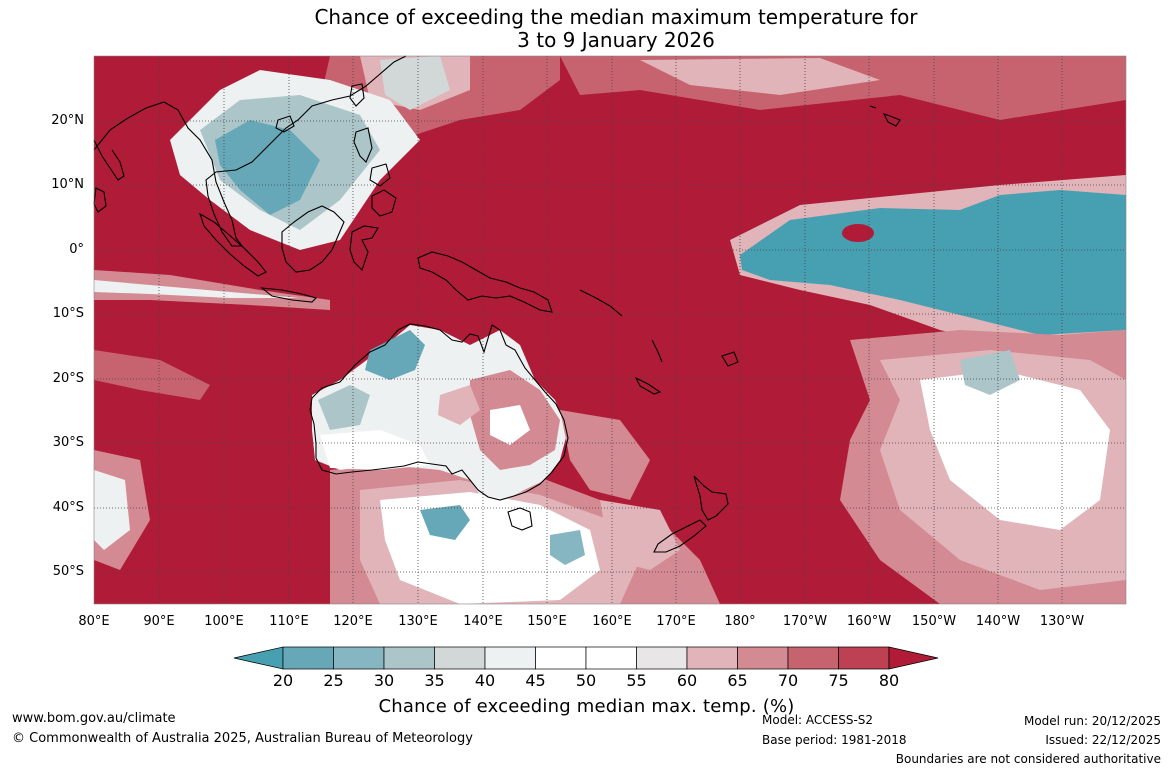 The image size is (1173, 770). Describe the element at coordinates (657, 351) in the screenshot. I see `coastline-vanuatu` at that location.